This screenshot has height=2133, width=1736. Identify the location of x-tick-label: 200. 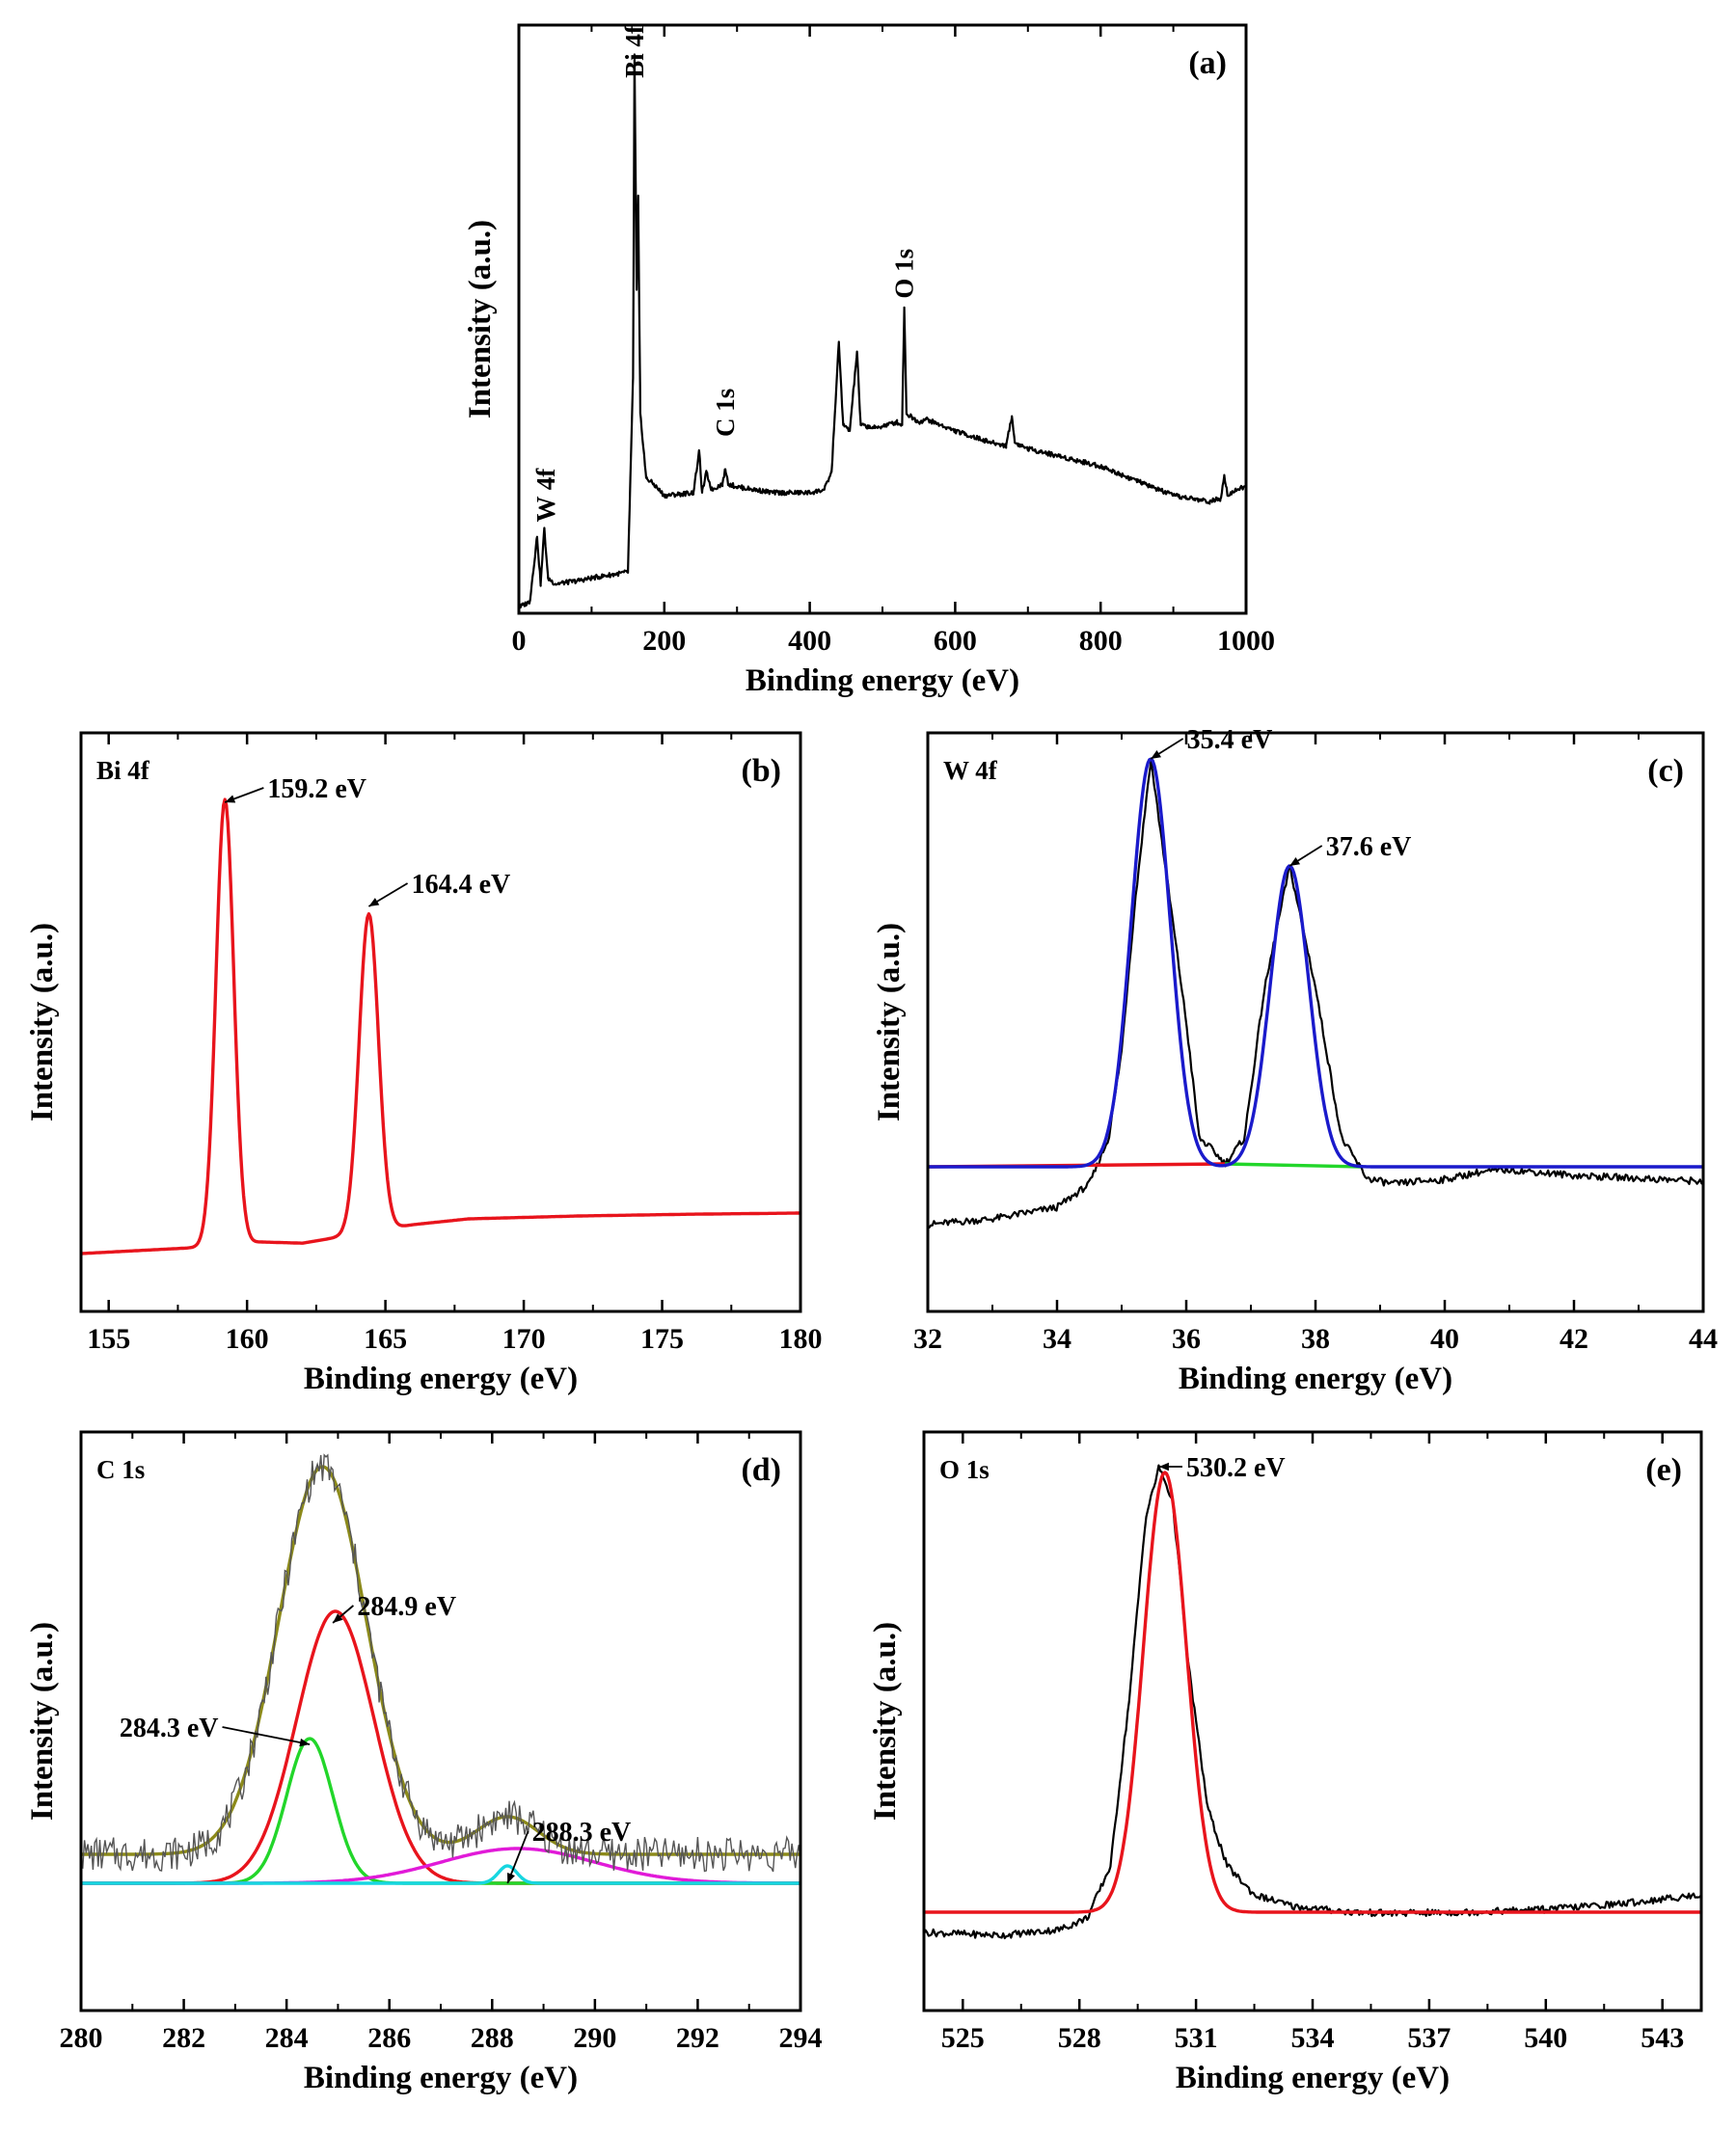
(664, 641).